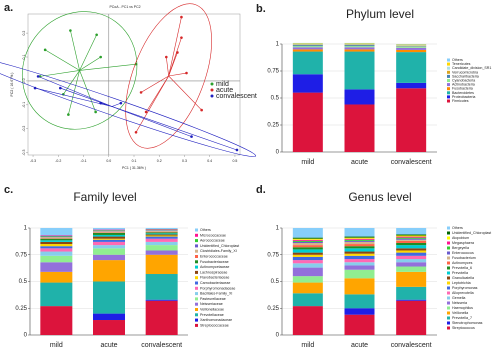 This screenshot has width=500, height=354. Describe the element at coordinates (224, 90) in the screenshot. I see `legend-label: acute` at that location.